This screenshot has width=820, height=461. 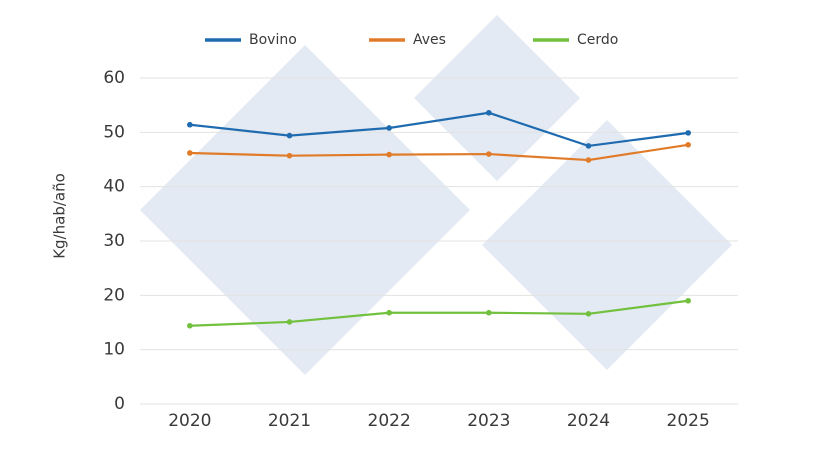 I want to click on x-tick-label: 2023, so click(x=488, y=421).